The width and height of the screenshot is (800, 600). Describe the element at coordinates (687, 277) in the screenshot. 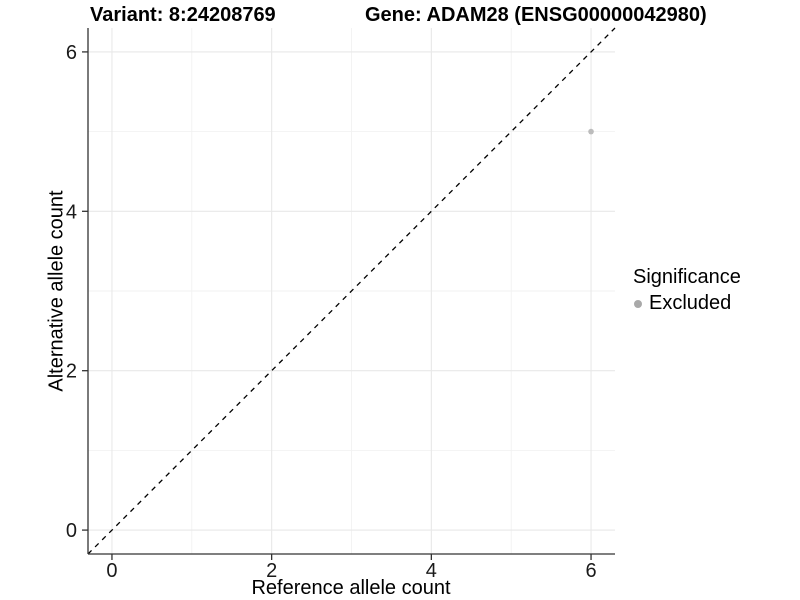

I see `legend-title: Significance` at that location.